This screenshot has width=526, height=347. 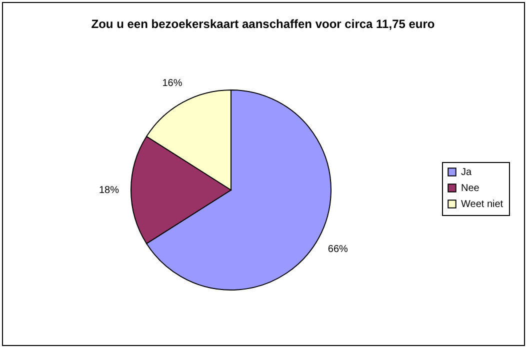 I want to click on data-label: 66%, so click(x=338, y=249).